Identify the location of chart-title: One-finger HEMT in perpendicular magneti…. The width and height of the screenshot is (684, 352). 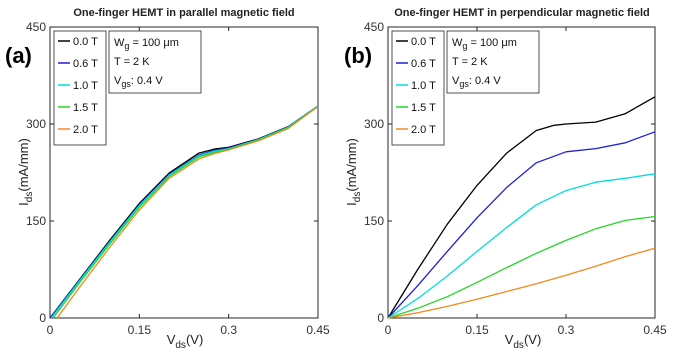
(521, 13).